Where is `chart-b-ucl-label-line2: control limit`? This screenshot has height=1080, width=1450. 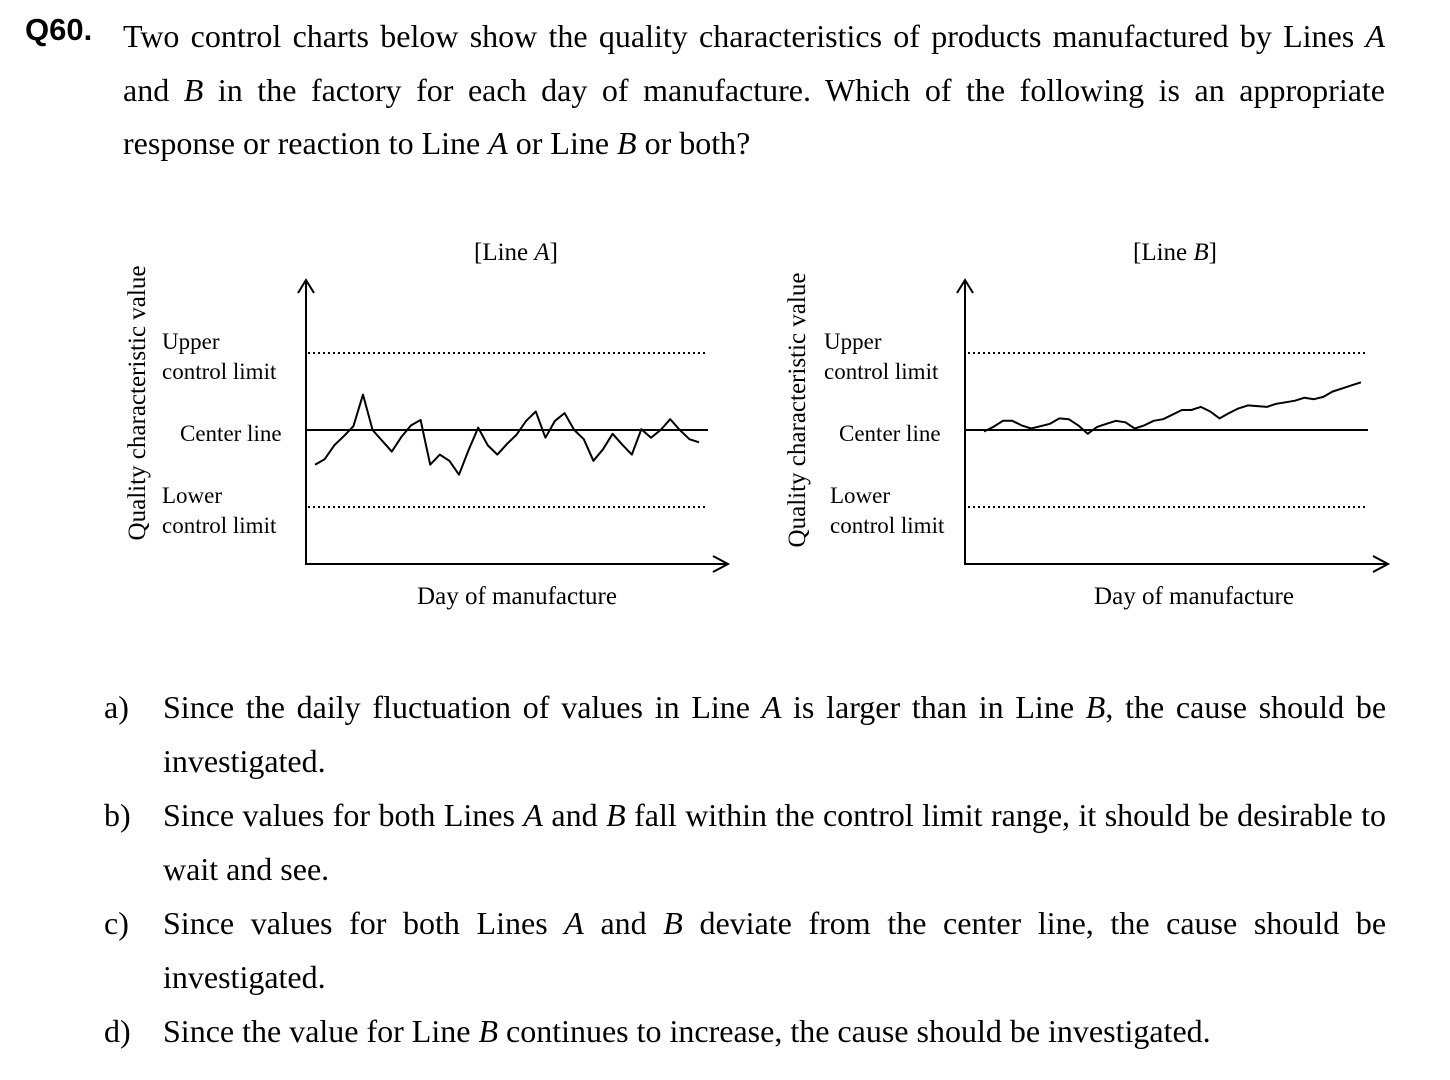 chart-b-ucl-label-line2: control limit is located at coordinates (881, 371).